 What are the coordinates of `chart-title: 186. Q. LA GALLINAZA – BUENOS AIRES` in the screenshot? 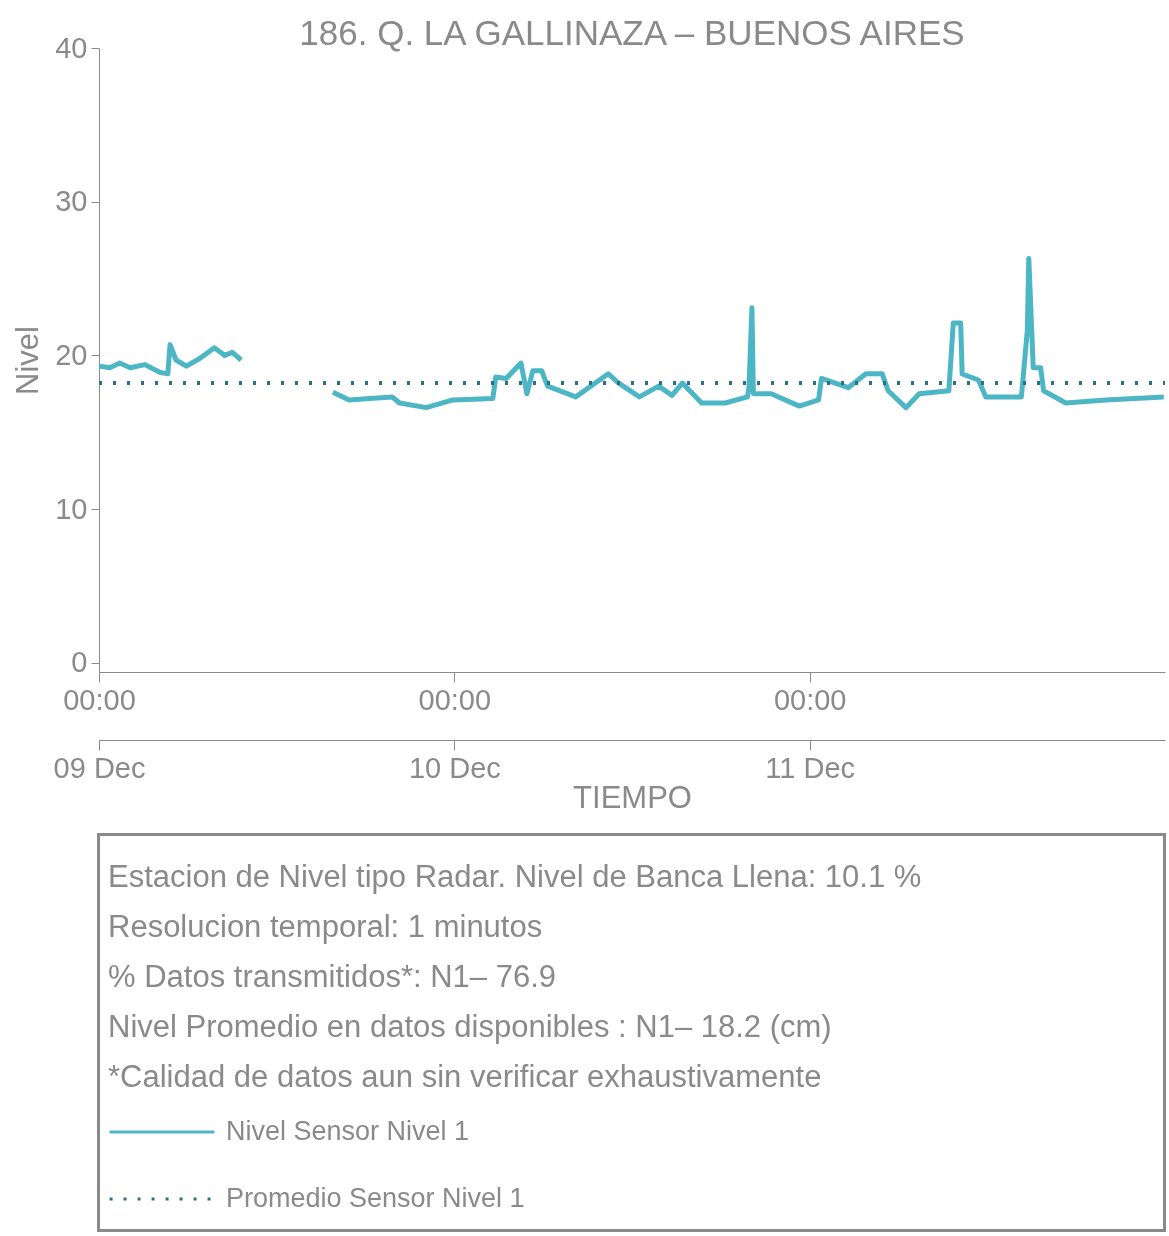 It's located at (632, 32).